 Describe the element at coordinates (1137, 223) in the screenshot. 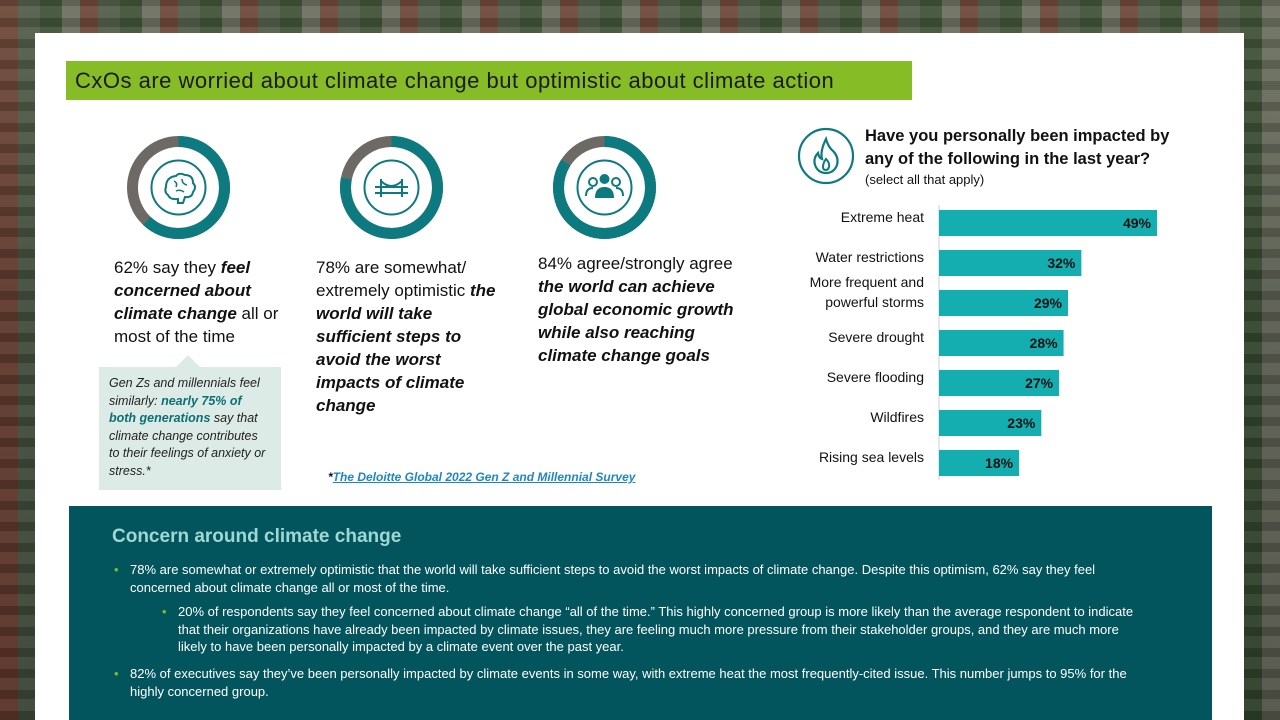

I see `bar-value-label: 49%` at that location.